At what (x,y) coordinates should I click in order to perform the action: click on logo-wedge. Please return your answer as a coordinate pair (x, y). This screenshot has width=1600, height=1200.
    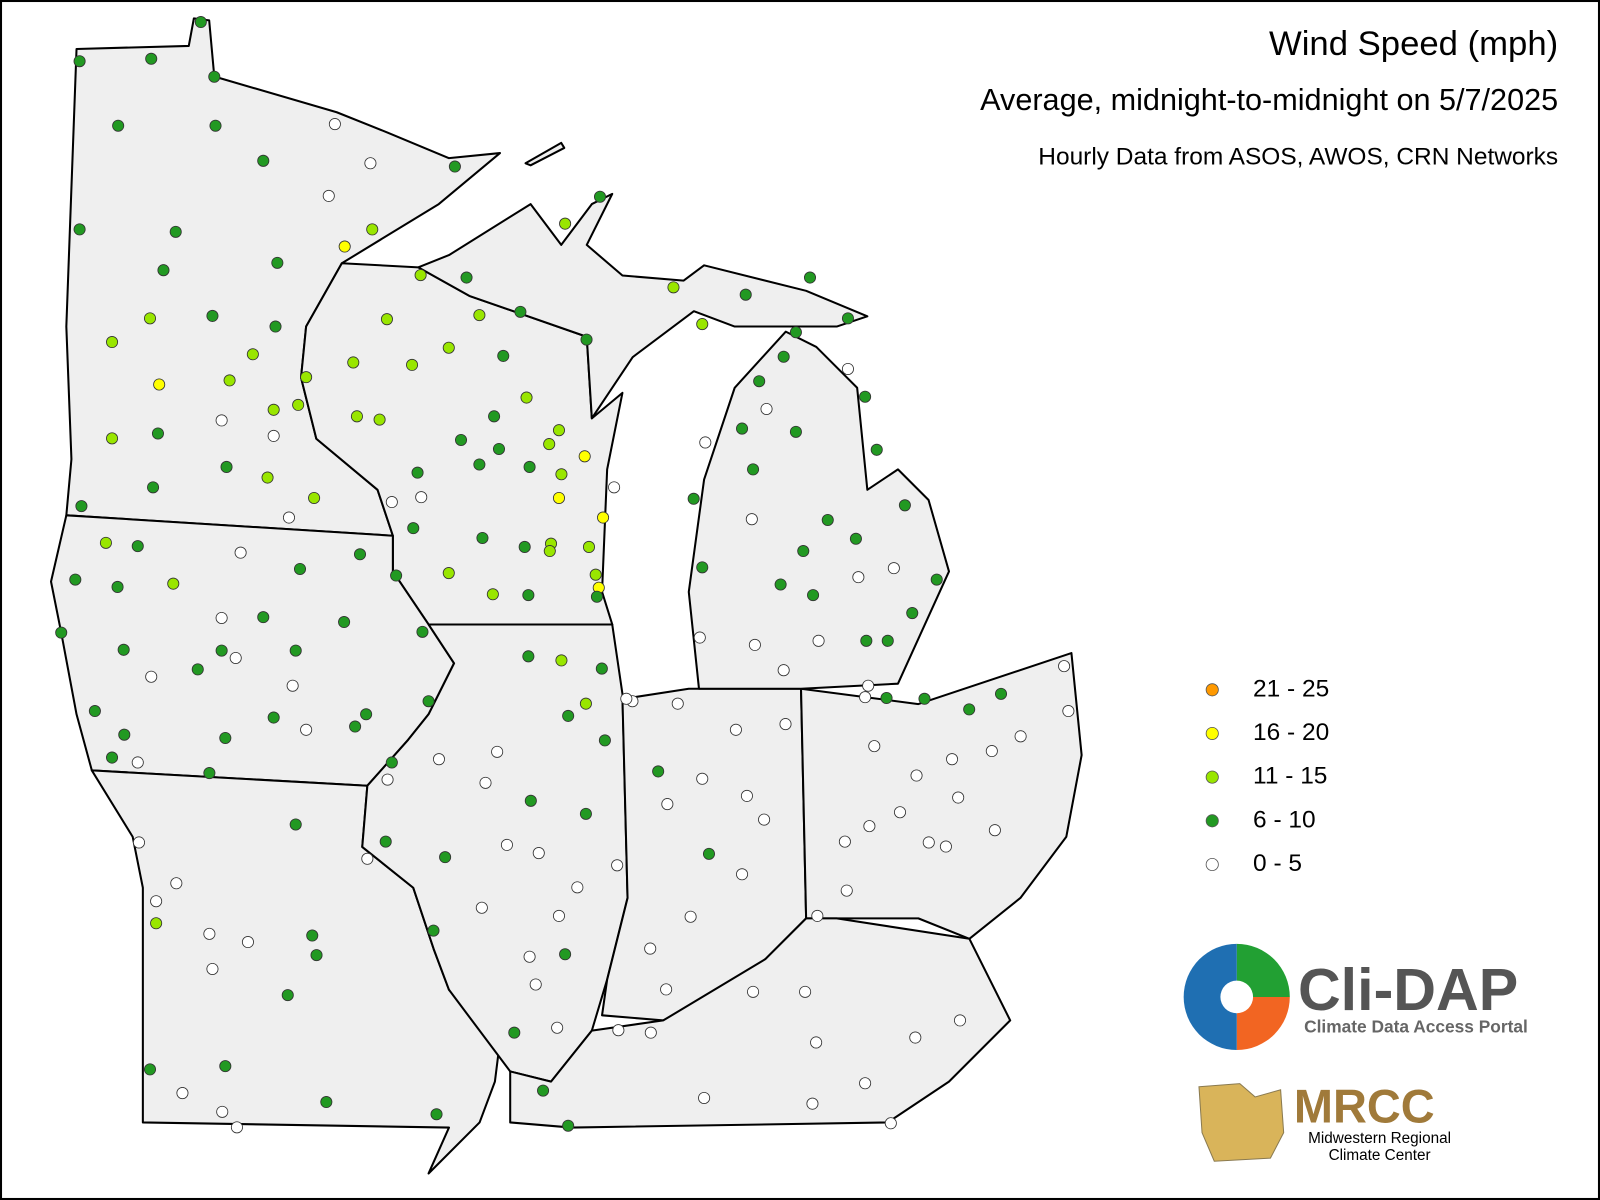
    Looking at the image, I should click on (1263, 970).